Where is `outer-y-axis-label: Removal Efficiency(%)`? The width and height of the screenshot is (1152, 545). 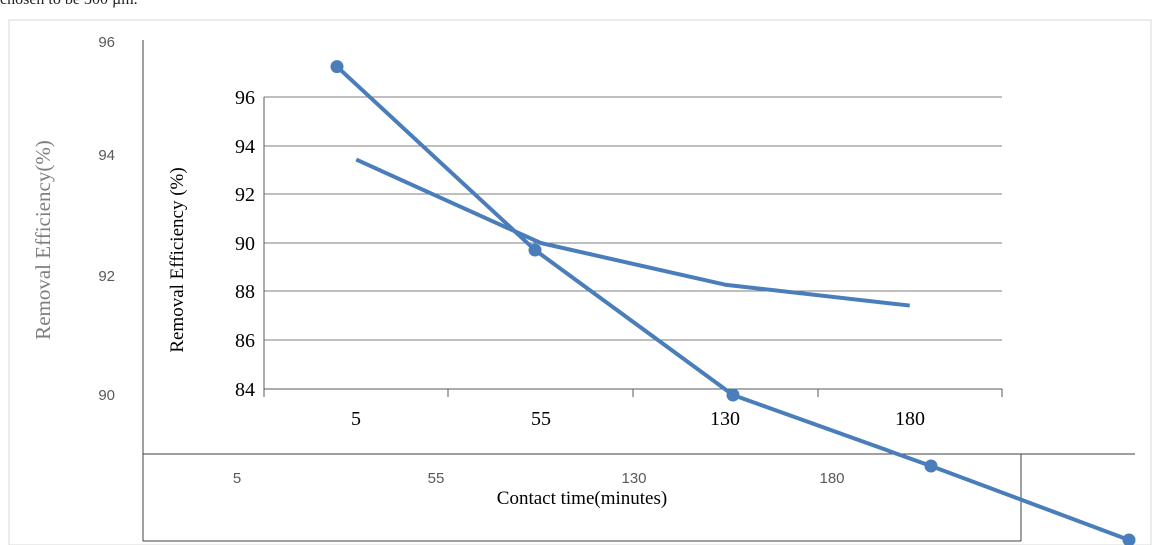
outer-y-axis-label: Removal Efficiency(%) is located at coordinates (43, 240).